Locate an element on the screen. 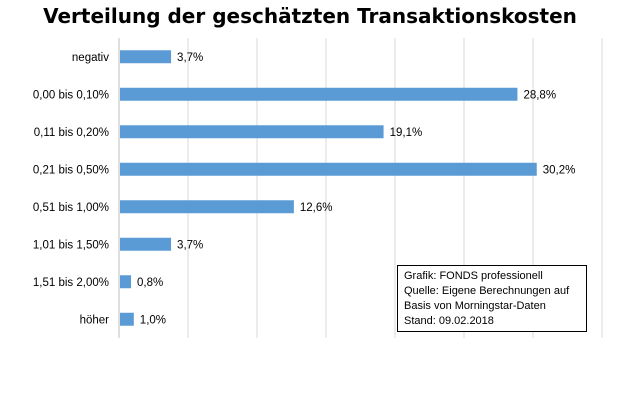 The height and width of the screenshot is (413, 620). source-line-4: Stand: 09.02.2018 is located at coordinates (449, 321).